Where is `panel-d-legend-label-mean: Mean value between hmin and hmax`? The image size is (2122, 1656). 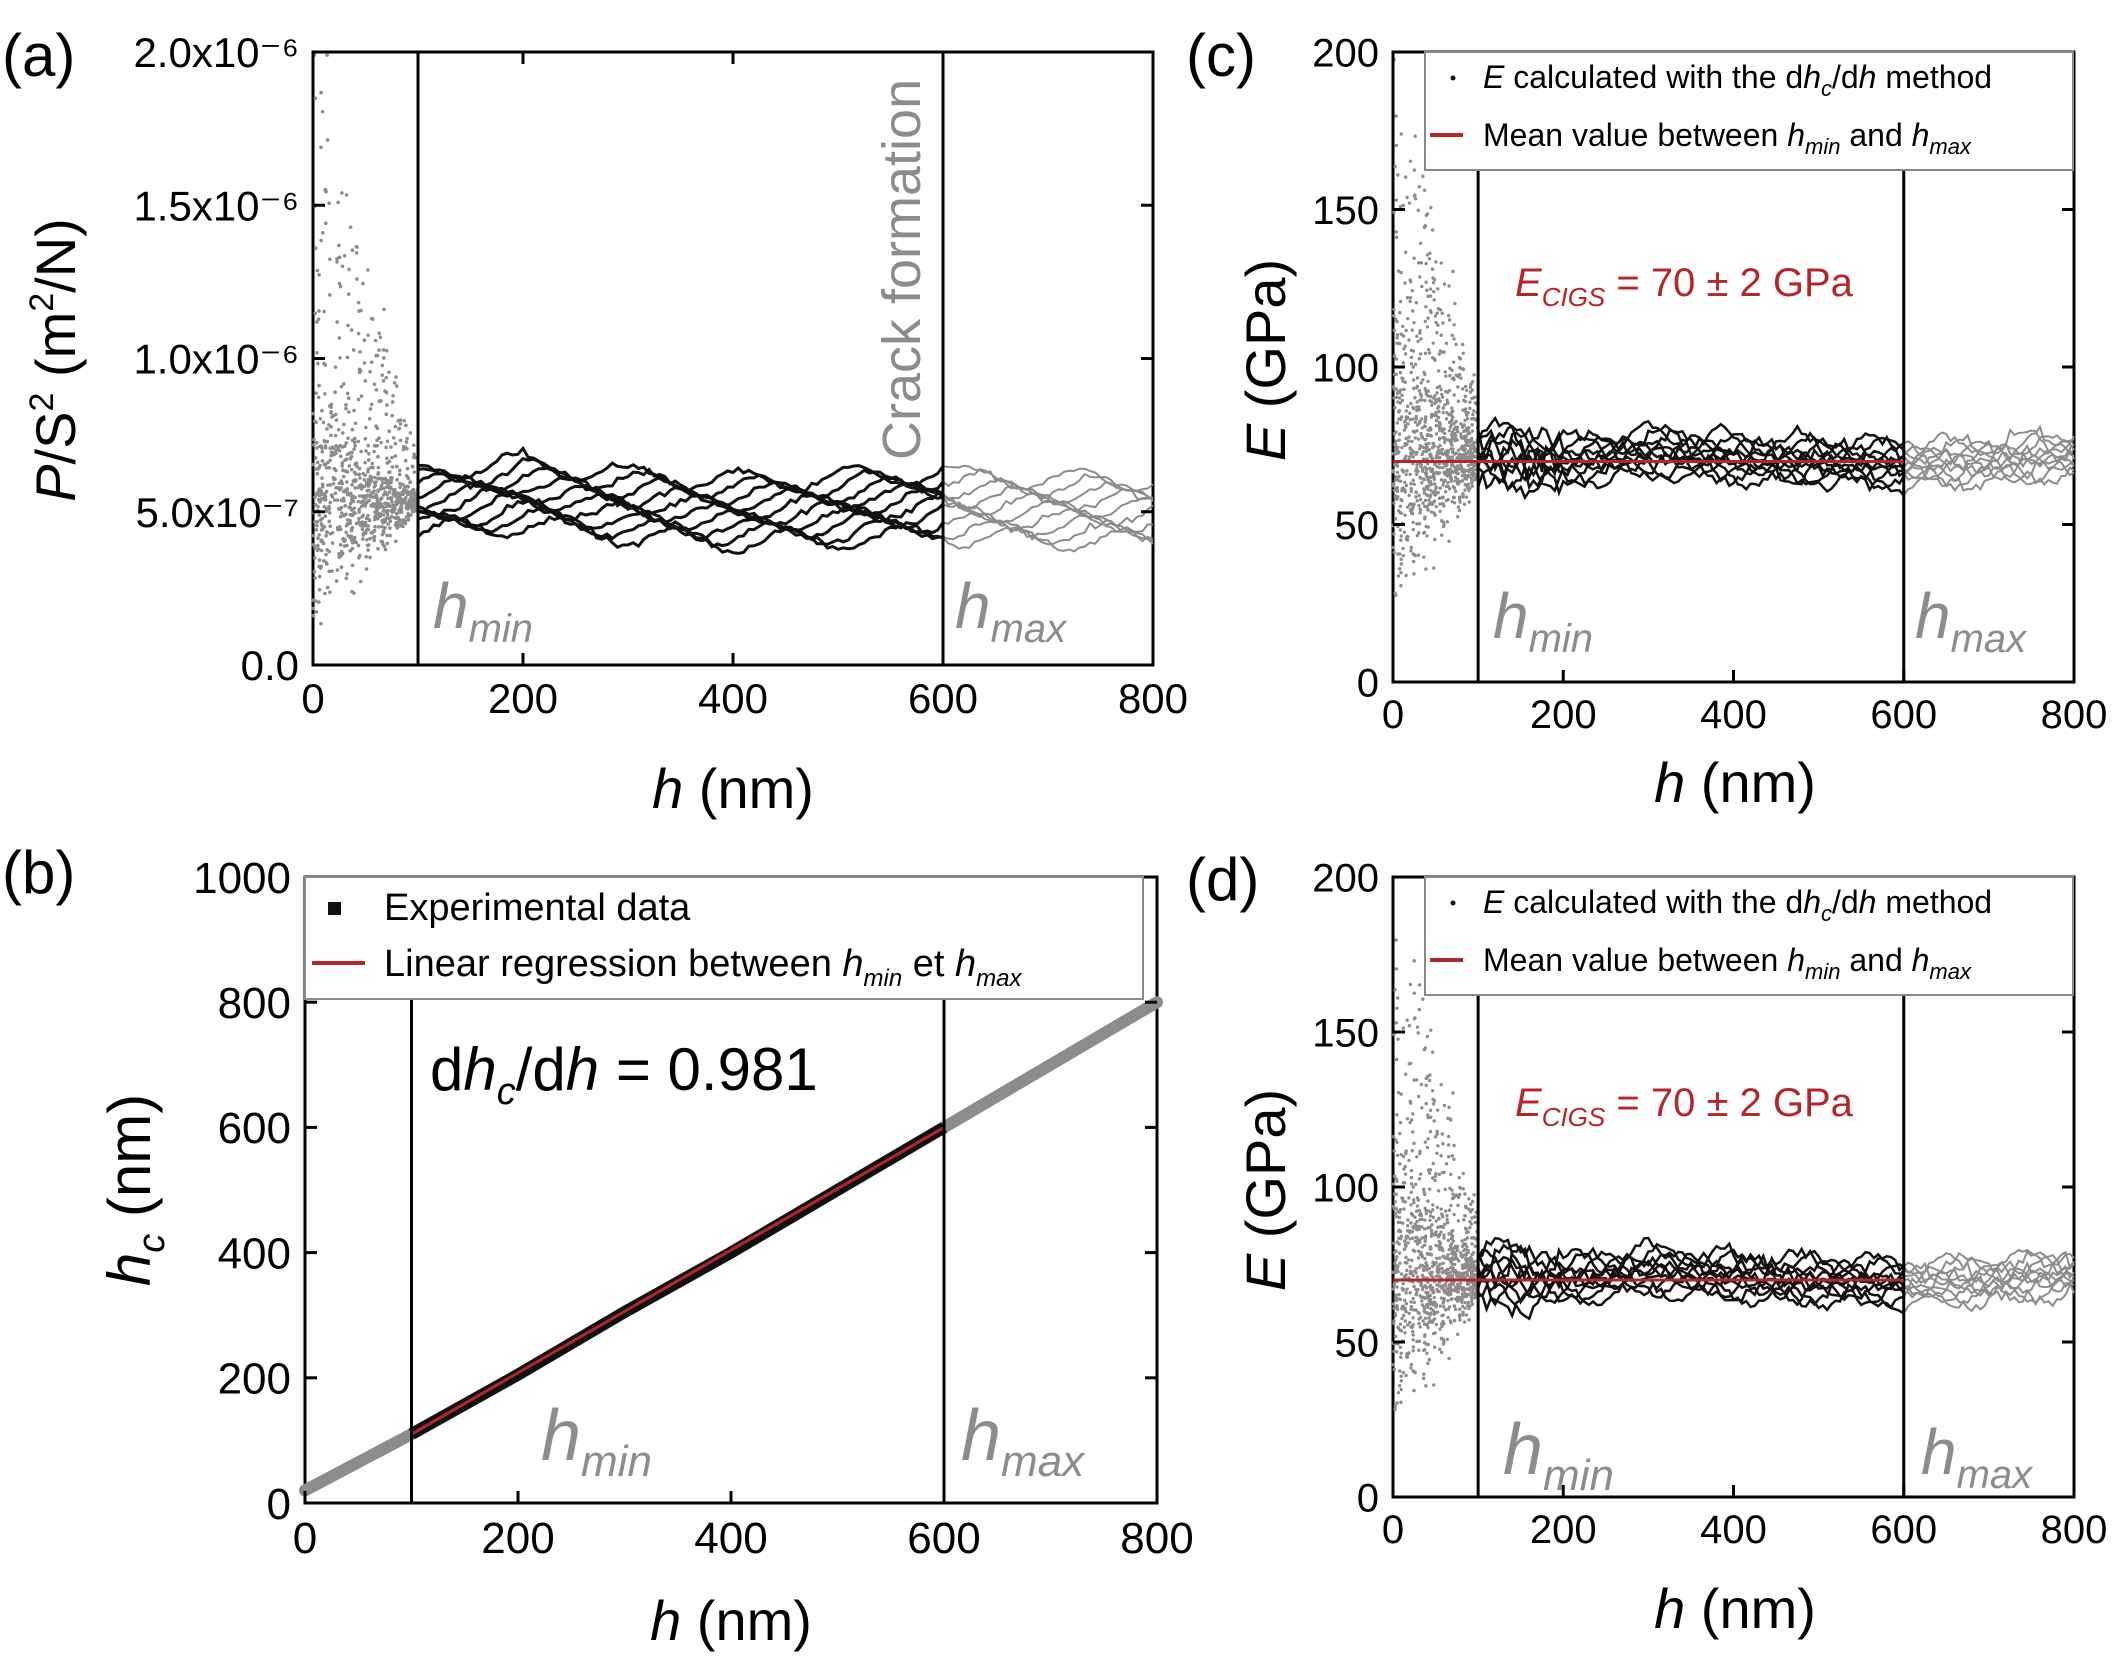 panel-d-legend-label-mean: Mean value between hmin and hmax is located at coordinates (1727, 963).